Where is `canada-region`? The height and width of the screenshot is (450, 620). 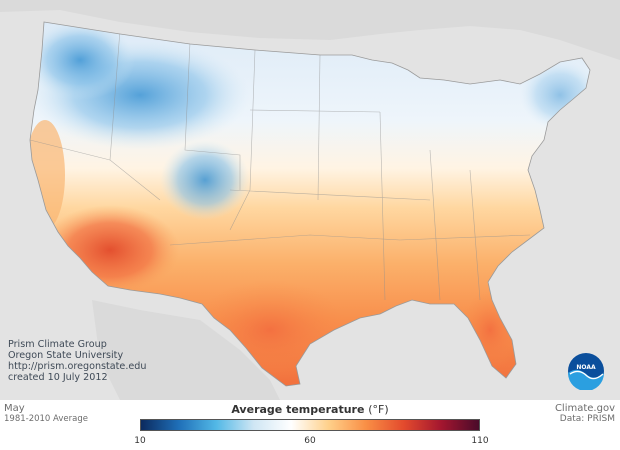 canada-region is located at coordinates (310, 30).